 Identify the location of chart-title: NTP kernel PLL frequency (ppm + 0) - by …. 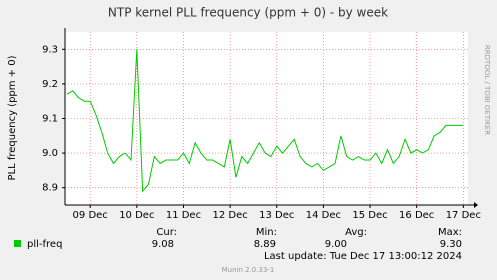
(248, 13).